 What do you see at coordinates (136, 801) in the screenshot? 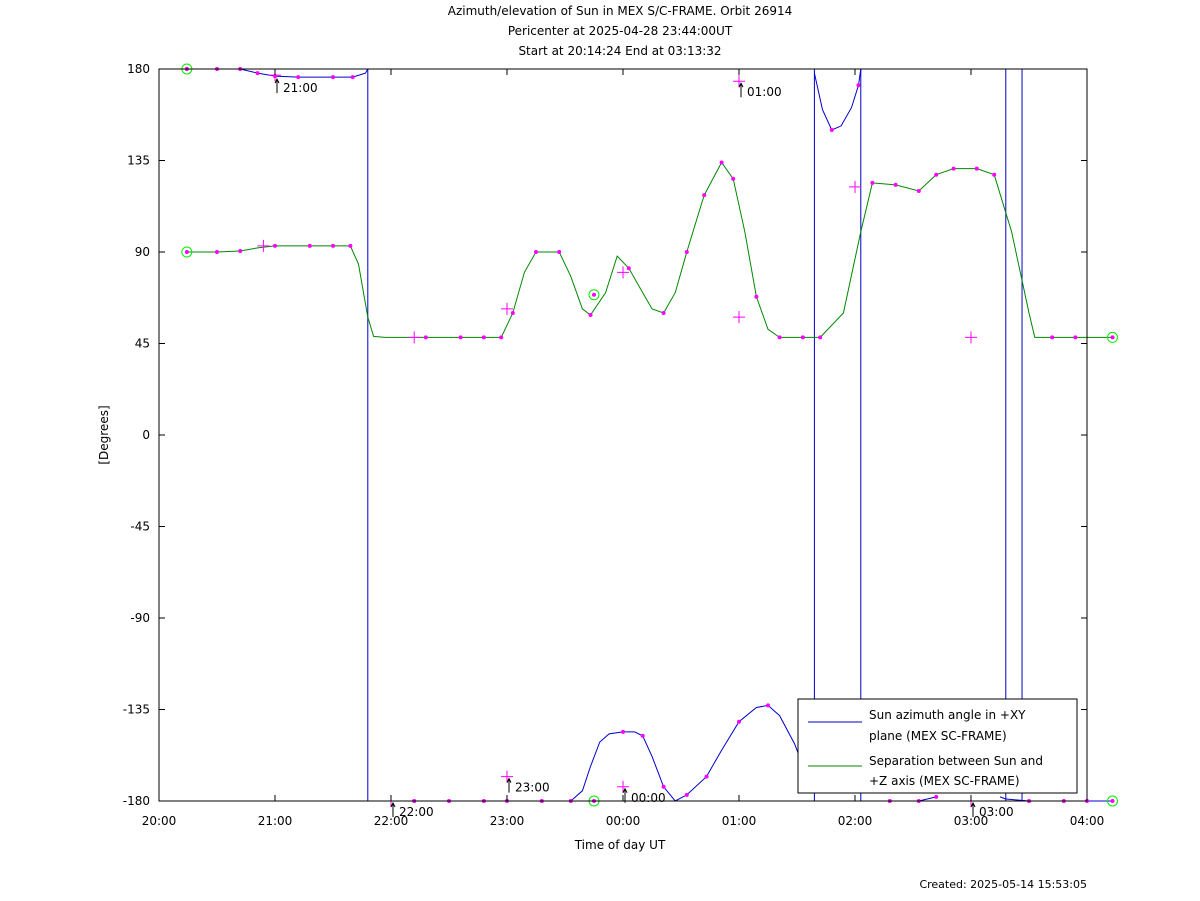
I see `y-tick-label: -180` at bounding box center [136, 801].